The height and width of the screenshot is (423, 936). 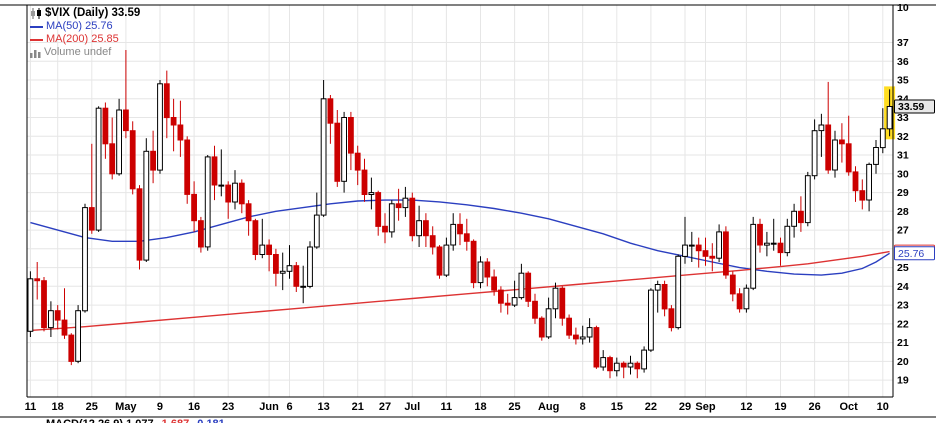 I want to click on ma50-line-icon, so click(x=36, y=26).